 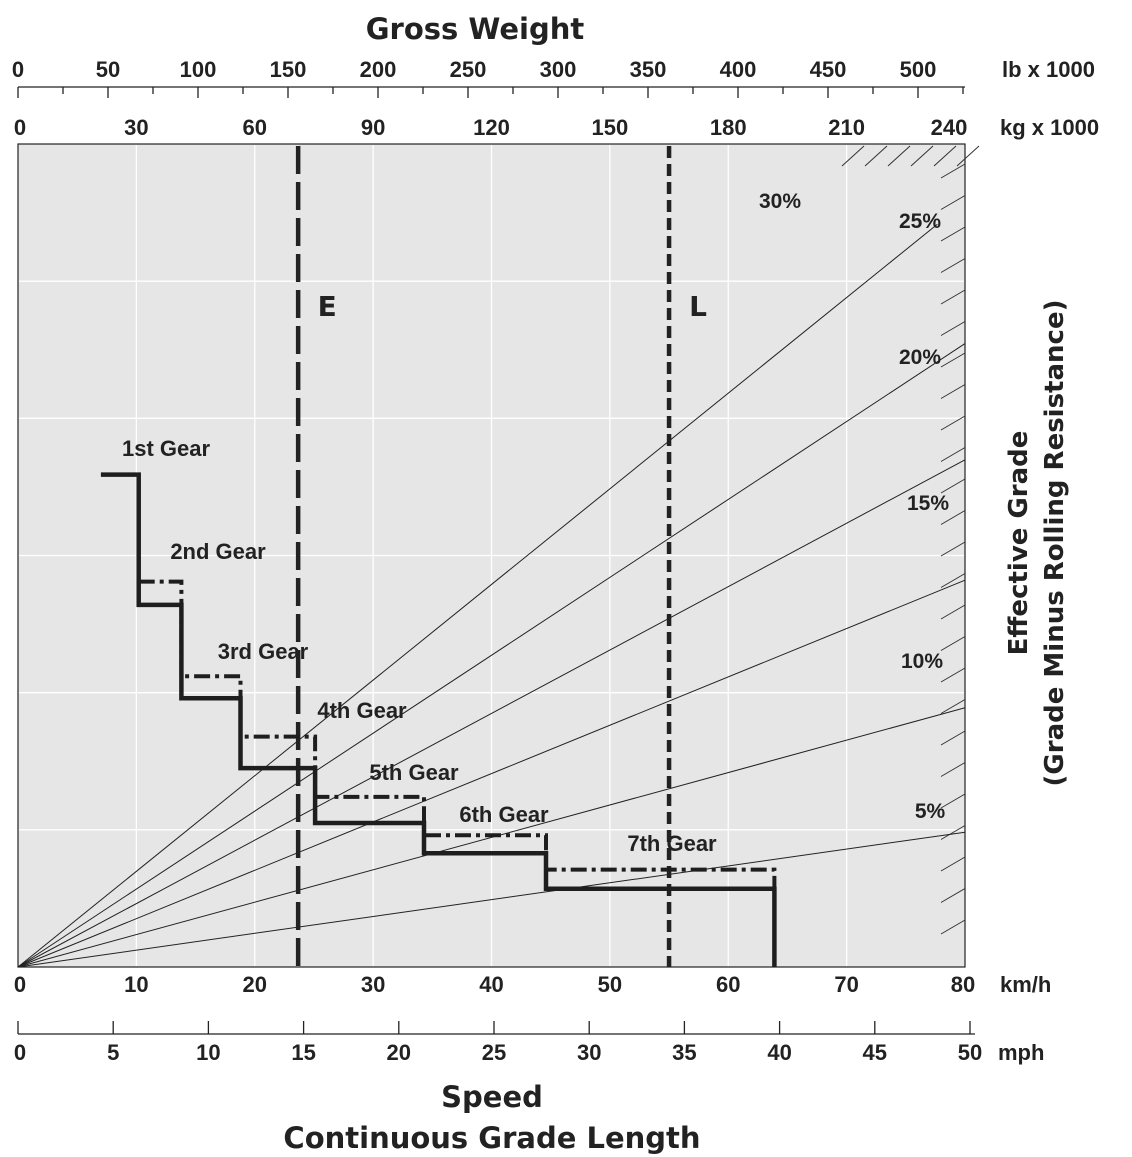 I want to click on kmh-tick-label: 60, so click(x=728, y=984).